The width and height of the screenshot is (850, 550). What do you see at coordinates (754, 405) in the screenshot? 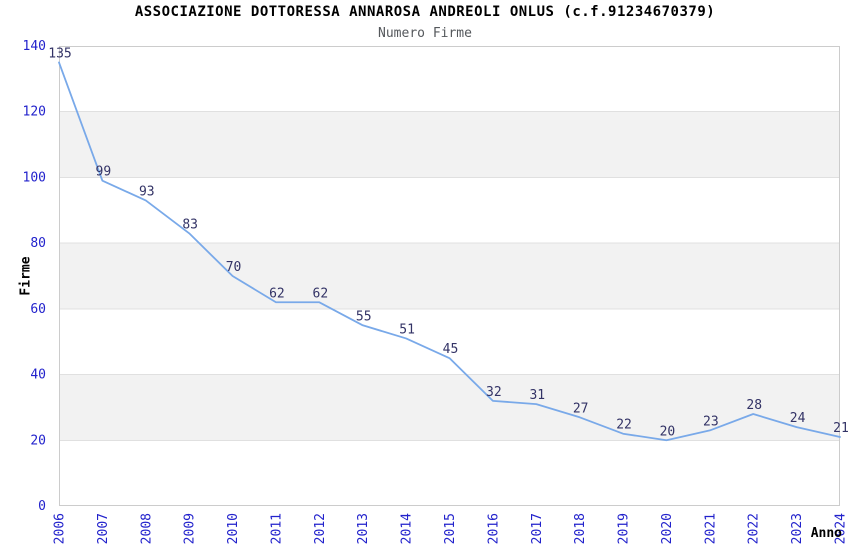
I see `point-label: 28` at bounding box center [754, 405].